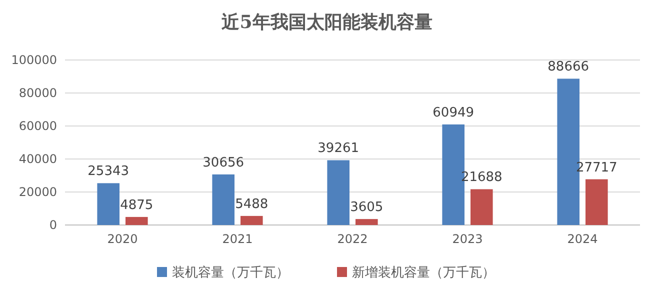  I want to click on y-tick-label: 40000, so click(37, 159).